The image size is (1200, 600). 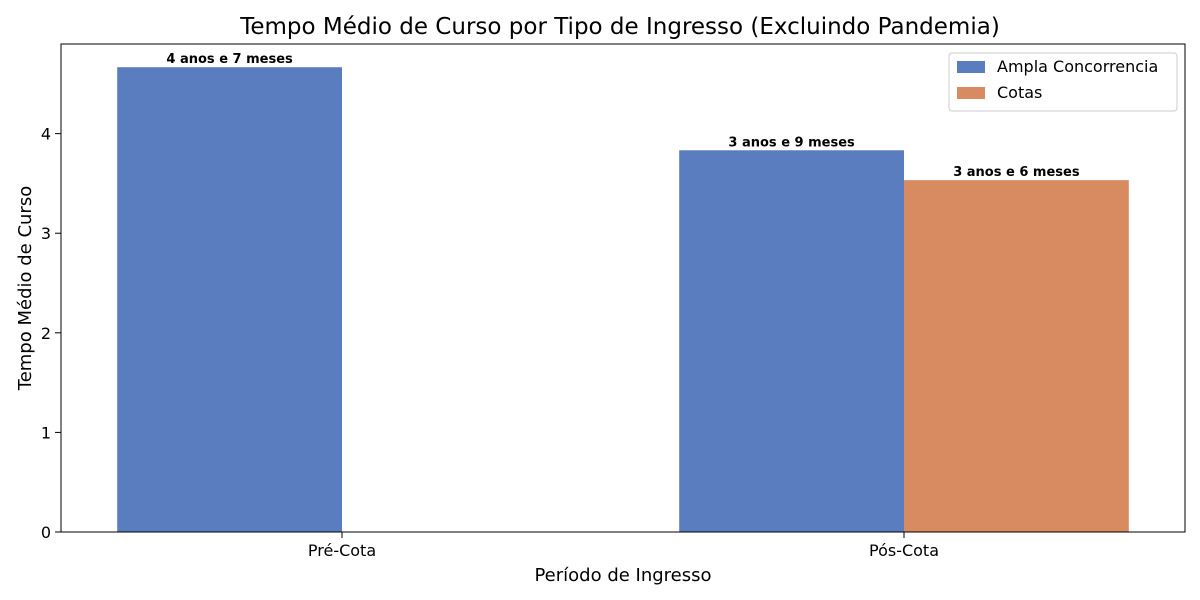 I want to click on legend-label: Ampla Concorrencia, so click(x=1077, y=66).